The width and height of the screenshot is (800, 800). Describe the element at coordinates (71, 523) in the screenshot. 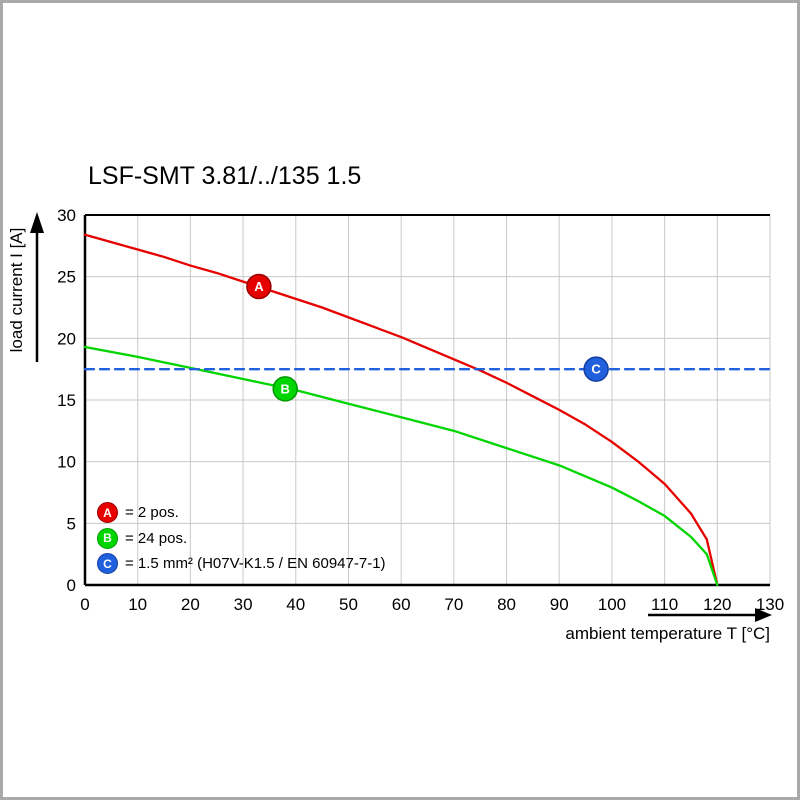

I see `svg-text: 5` at that location.